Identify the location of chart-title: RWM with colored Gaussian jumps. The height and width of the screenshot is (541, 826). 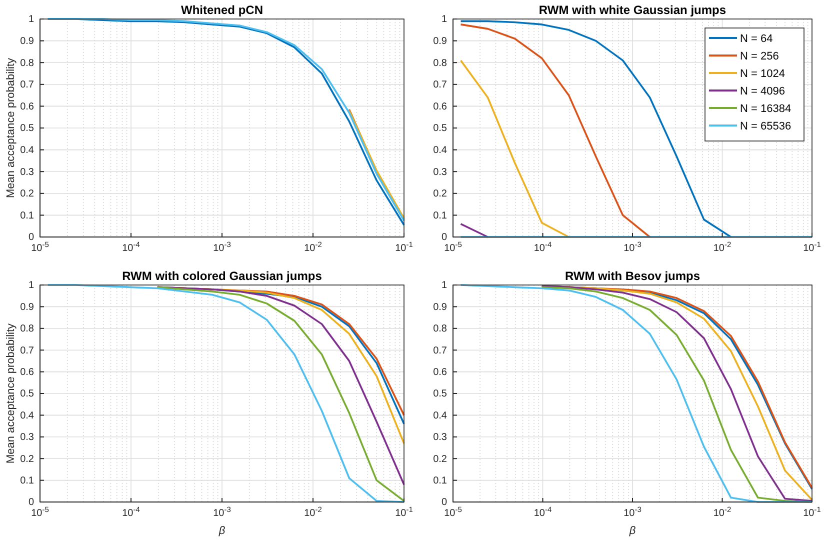
(222, 276).